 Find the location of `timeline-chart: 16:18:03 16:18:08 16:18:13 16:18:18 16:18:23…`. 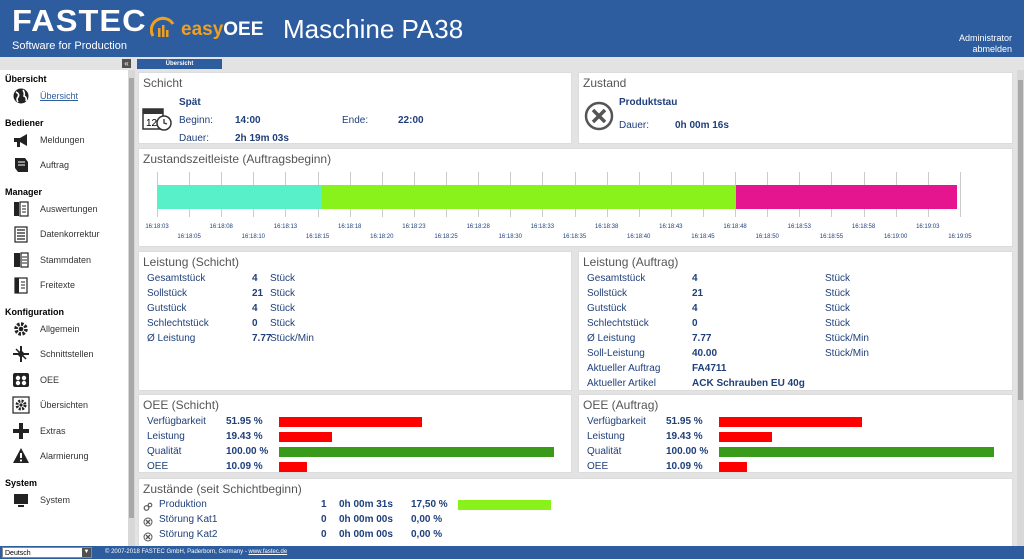

timeline-chart: 16:18:03 16:18:08 16:18:13 16:18:18 16:18:23… is located at coordinates (568, 205).